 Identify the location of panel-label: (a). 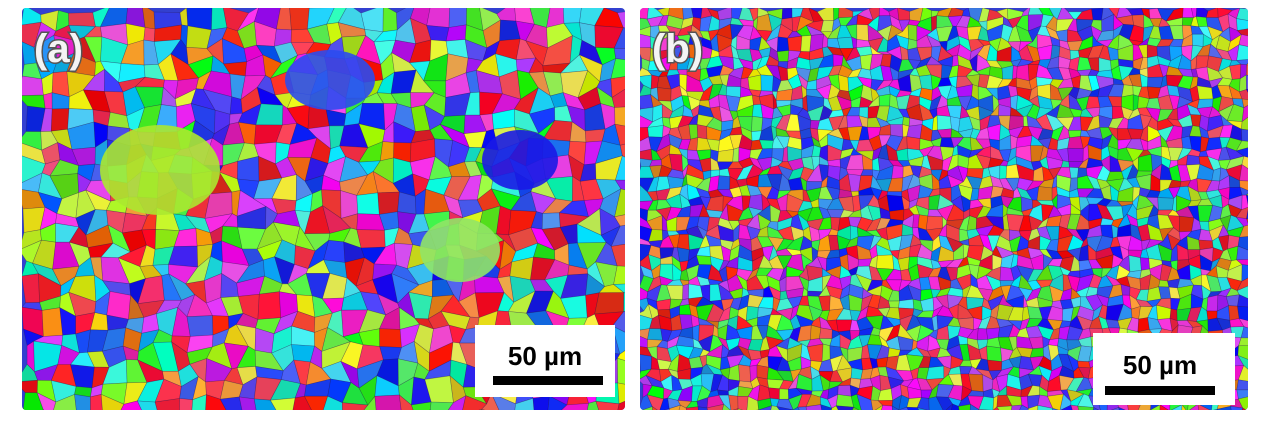
(58, 49).